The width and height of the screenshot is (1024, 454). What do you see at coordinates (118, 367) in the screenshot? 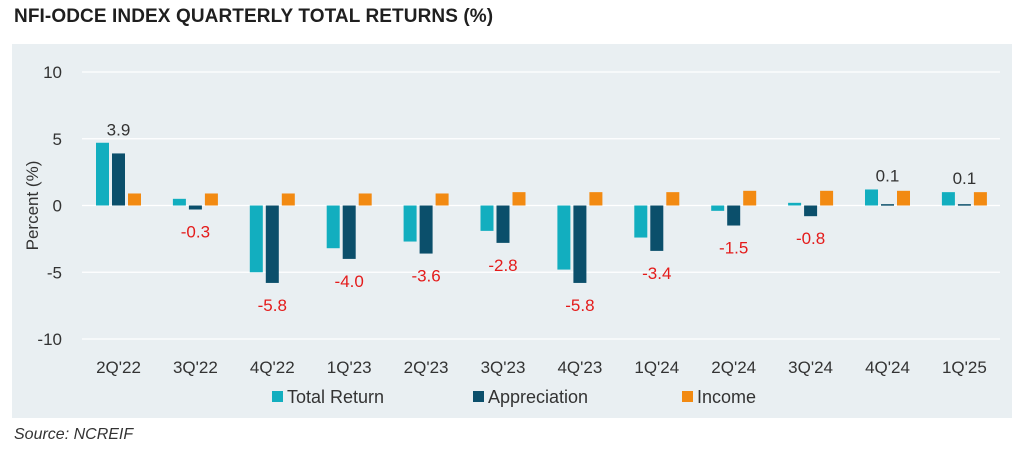
I see `x-tick-label: 2Q'22` at bounding box center [118, 367].